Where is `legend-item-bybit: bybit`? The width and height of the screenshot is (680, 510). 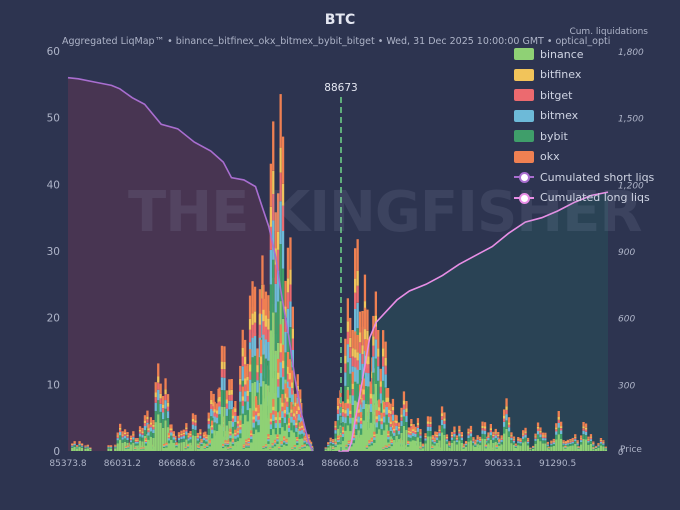 legend-item-bybit: bybit is located at coordinates (584, 136).